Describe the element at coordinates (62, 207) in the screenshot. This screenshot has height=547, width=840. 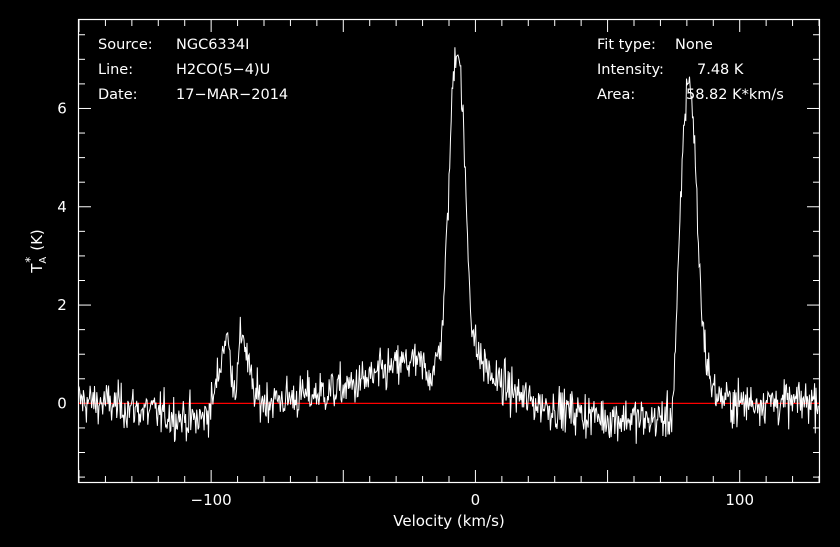
I see `y-tick-label: 4` at that location.